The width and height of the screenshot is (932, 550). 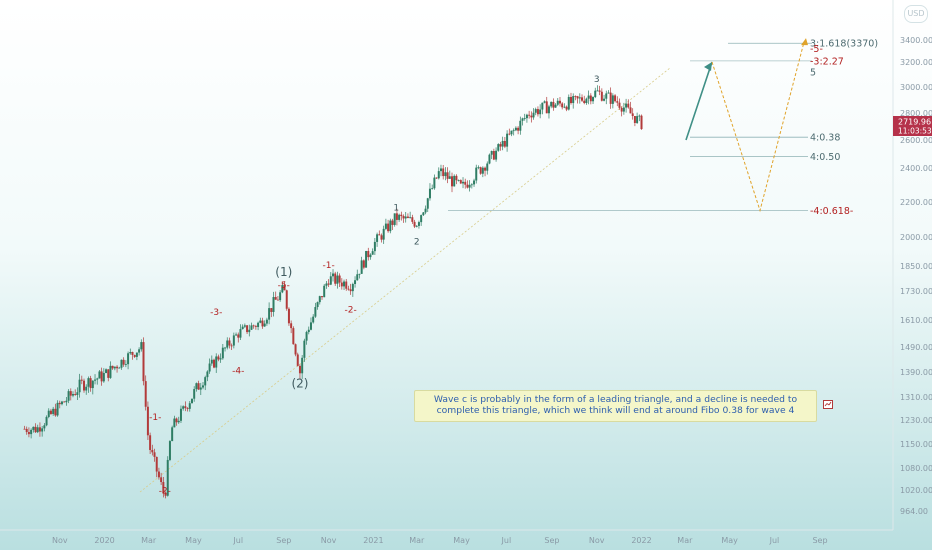 What do you see at coordinates (916, 347) in the screenshot?
I see `y-tick-label: 1490.00` at bounding box center [916, 347].